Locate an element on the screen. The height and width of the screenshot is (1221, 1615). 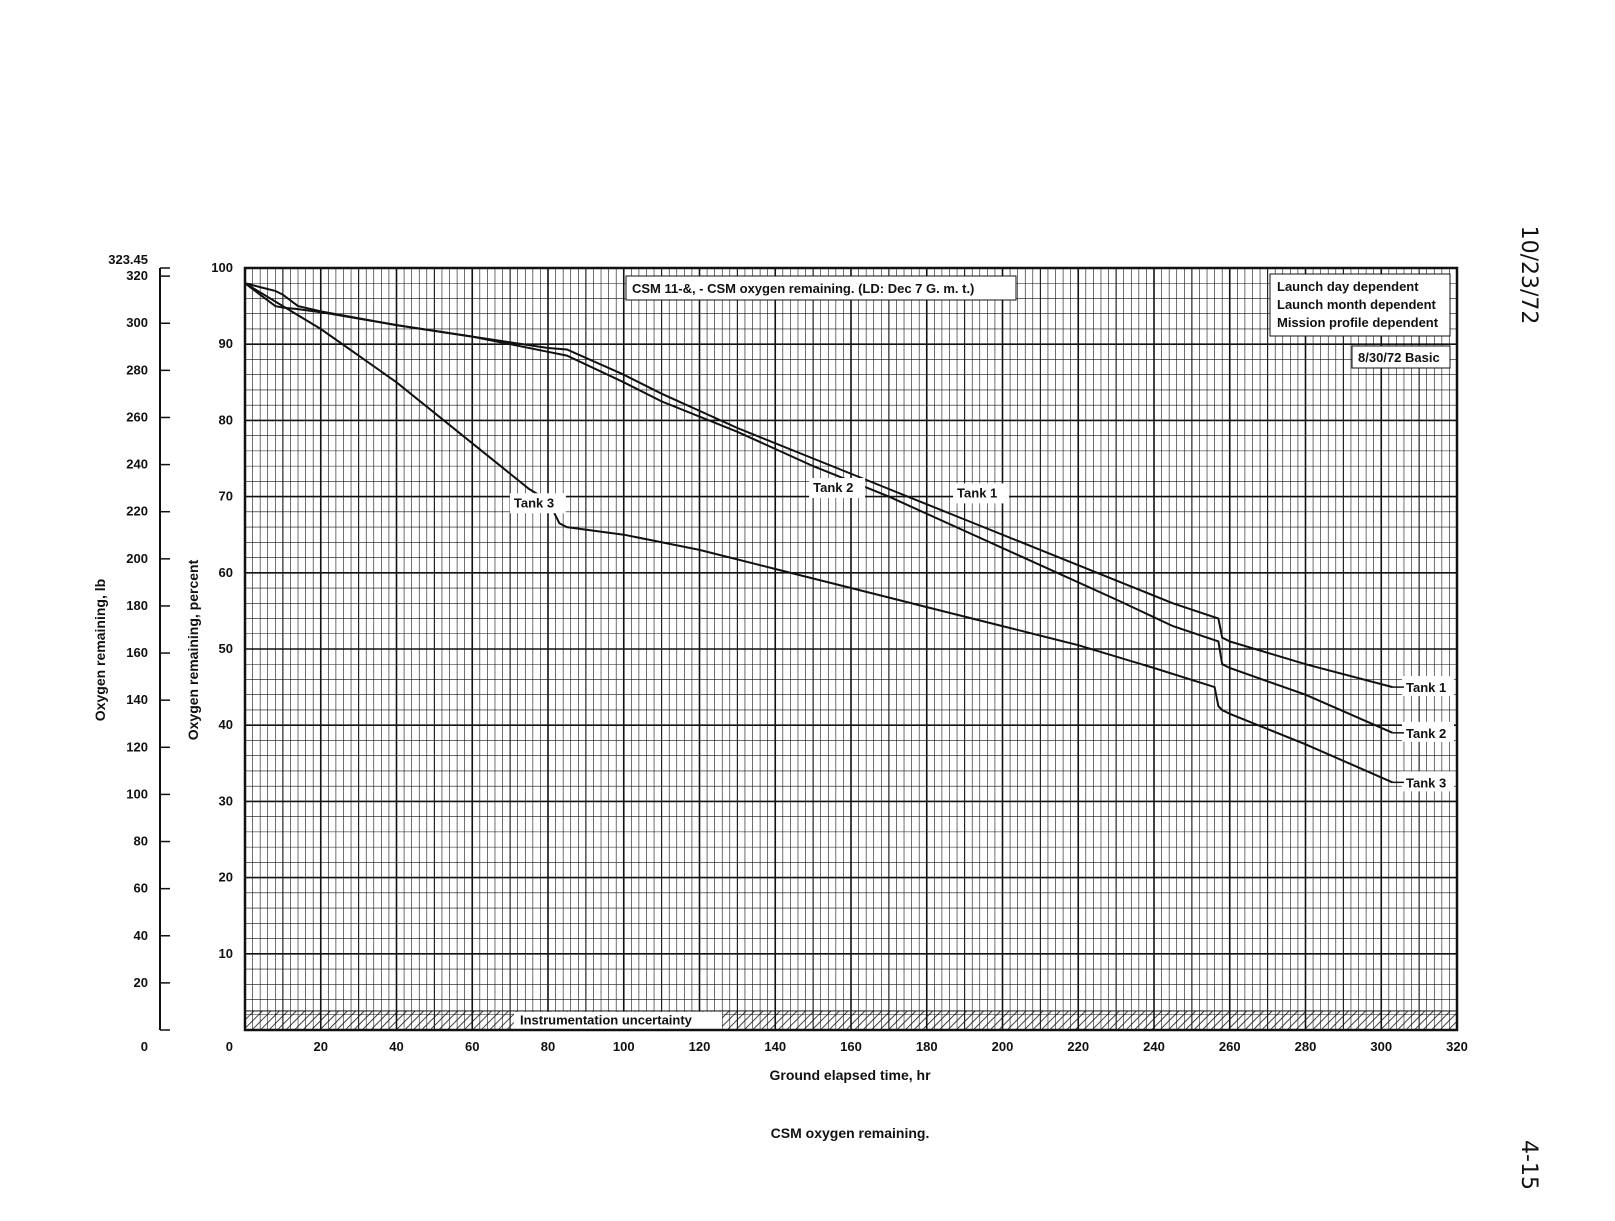
uncertainty-label: Instrumentation uncertainty is located at coordinates (606, 1020).